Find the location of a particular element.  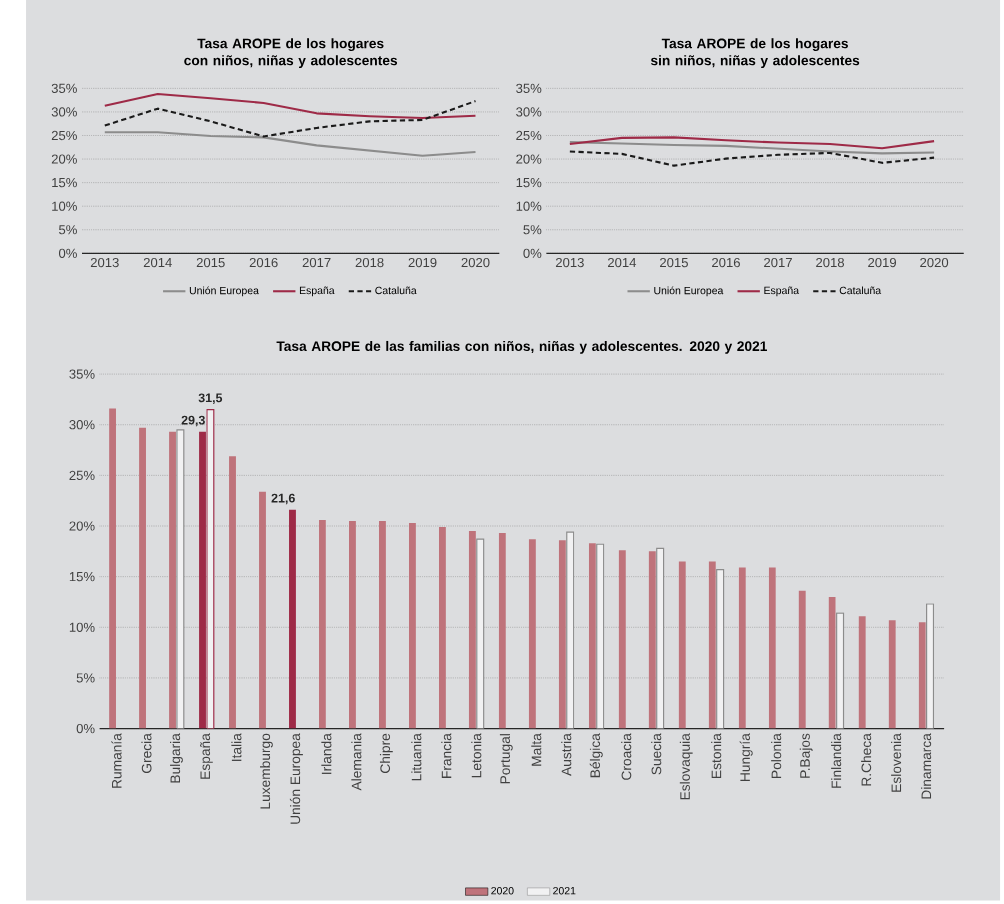

x-tick-label: Portugal is located at coordinates (506, 758).